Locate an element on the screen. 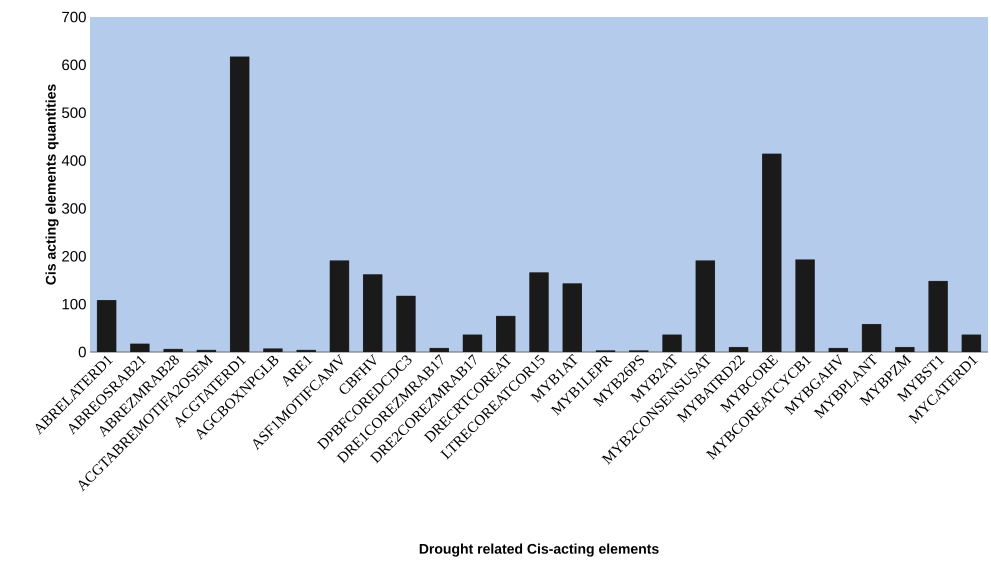 This screenshot has height=561, width=991. y-tick-label: 200 is located at coordinates (74, 256).